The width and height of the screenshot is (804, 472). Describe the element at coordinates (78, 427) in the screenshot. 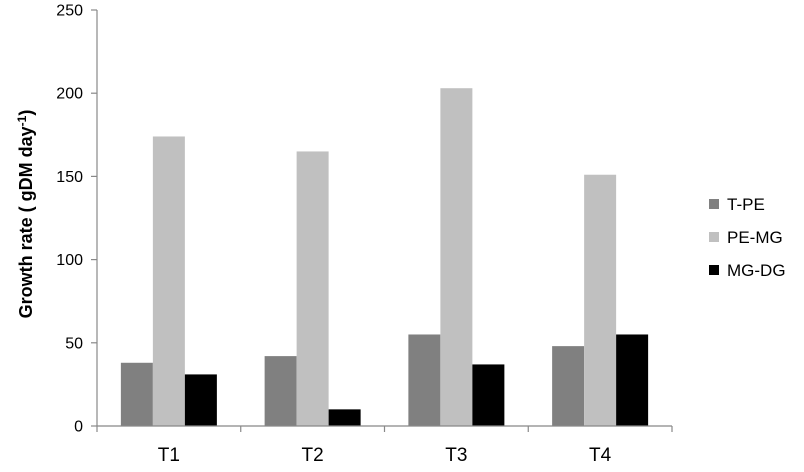

I see `y-tick-label: 0` at that location.